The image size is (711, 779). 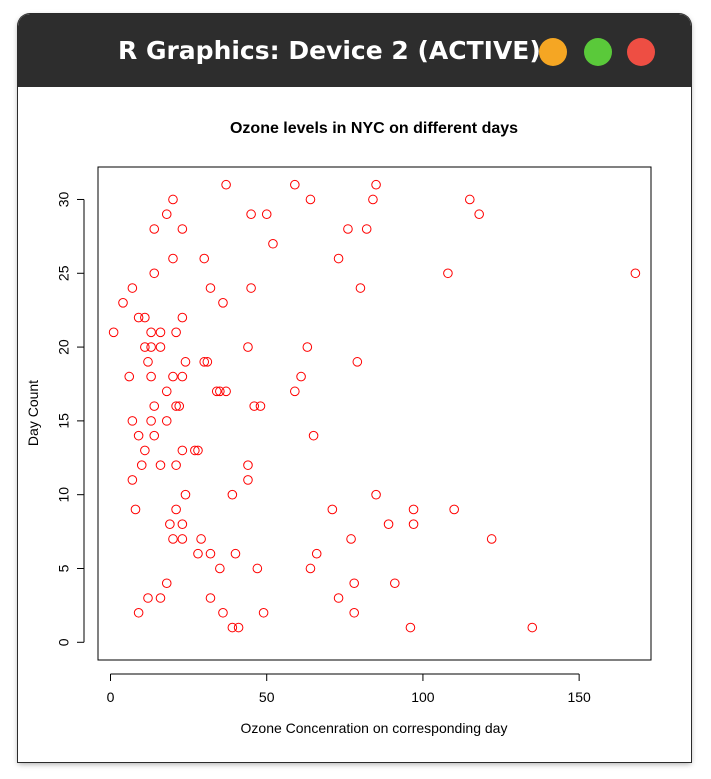 I want to click on minimize-icon, so click(x=553, y=52).